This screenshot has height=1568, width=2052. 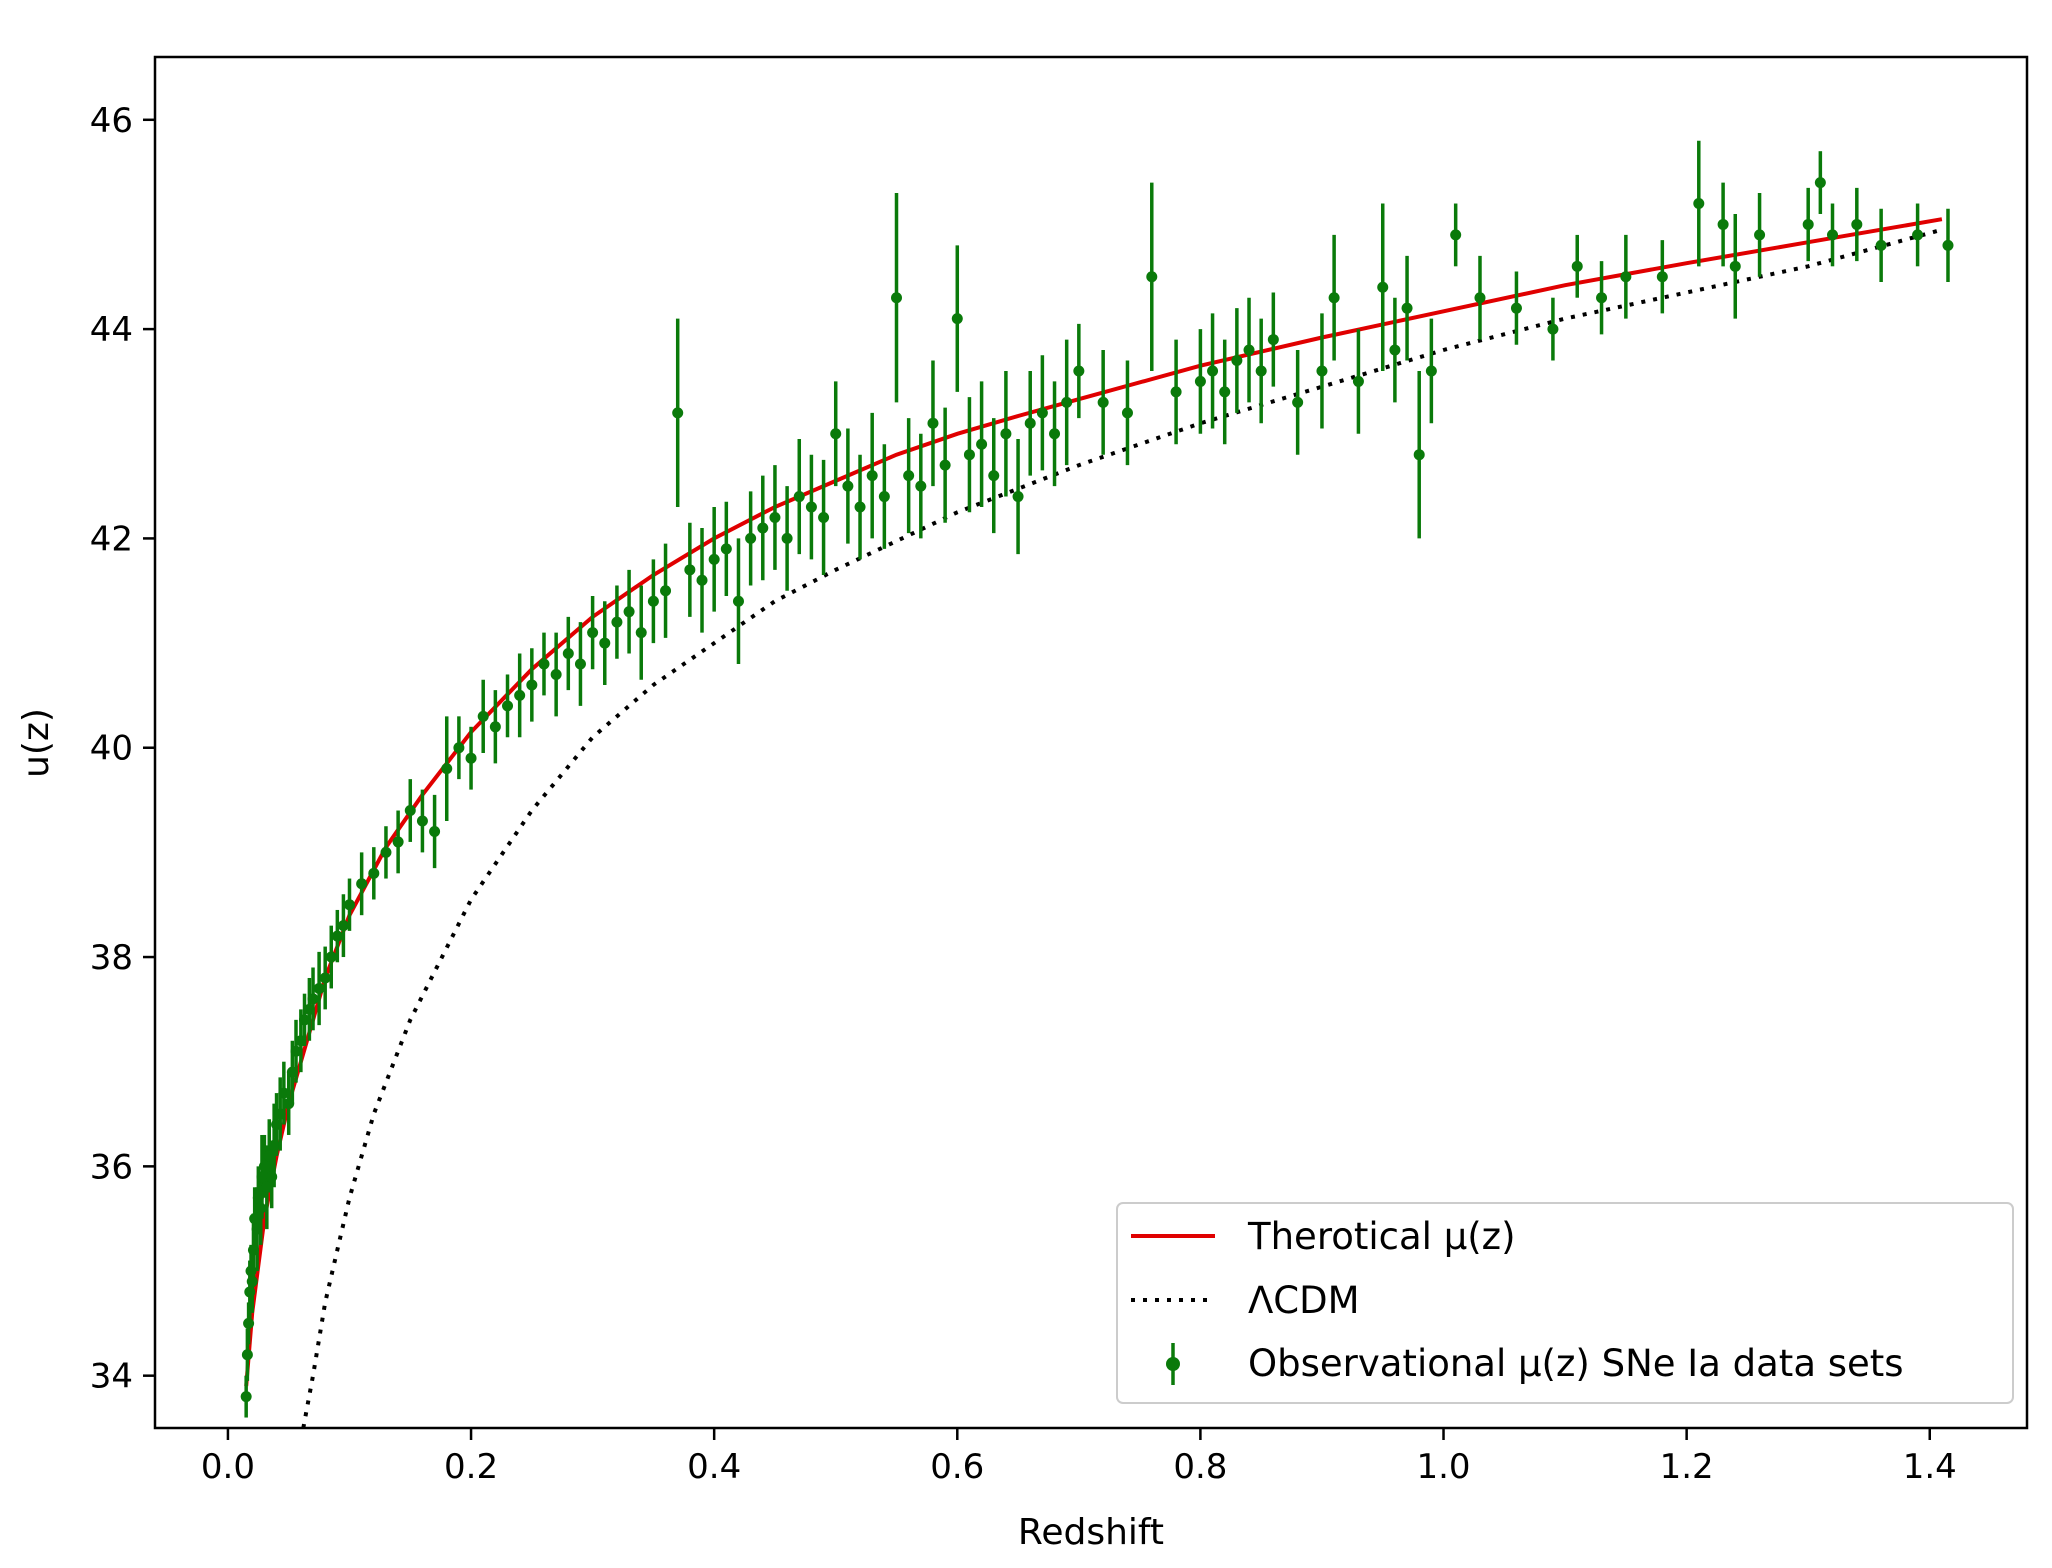 I want to click on y-tick-label: 36, so click(x=111, y=1167).